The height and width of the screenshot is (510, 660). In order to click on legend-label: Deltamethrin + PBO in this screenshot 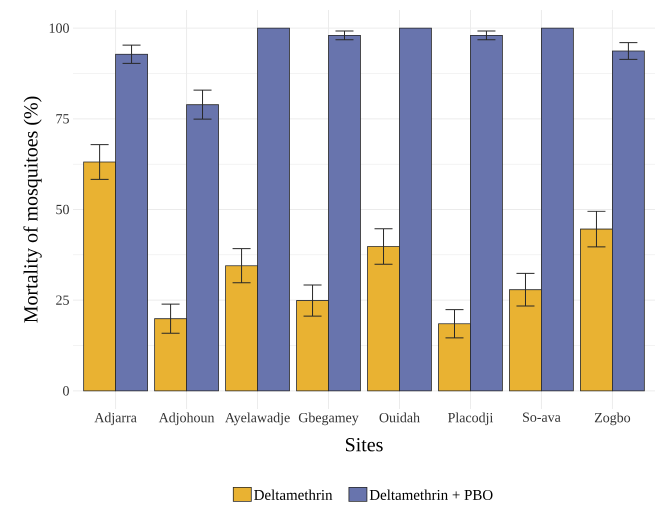, I will do `click(431, 494)`.